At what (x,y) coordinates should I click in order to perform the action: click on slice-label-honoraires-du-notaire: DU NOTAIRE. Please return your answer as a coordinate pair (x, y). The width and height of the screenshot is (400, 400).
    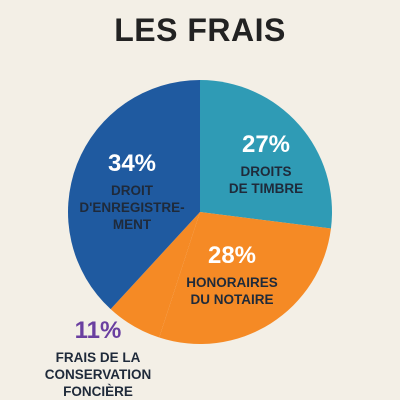
    Looking at the image, I should click on (232, 299).